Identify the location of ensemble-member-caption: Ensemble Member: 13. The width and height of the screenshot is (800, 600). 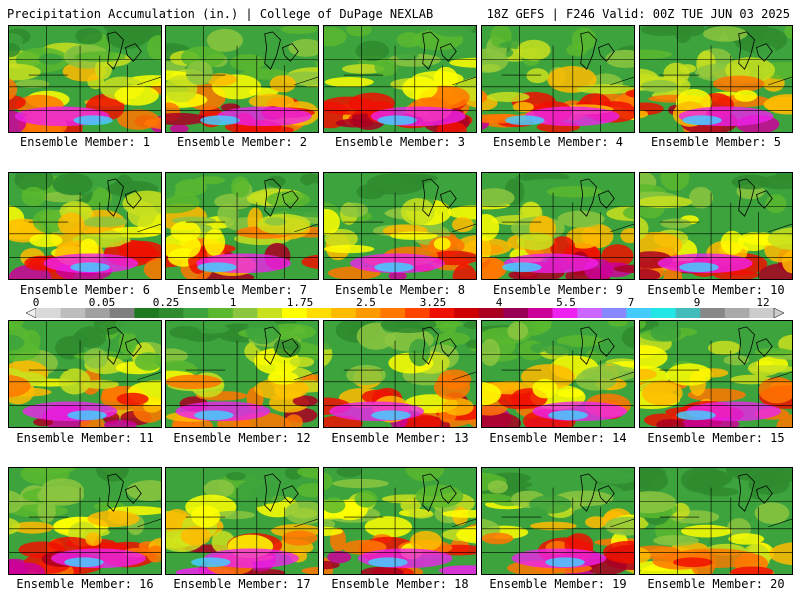
(400, 438).